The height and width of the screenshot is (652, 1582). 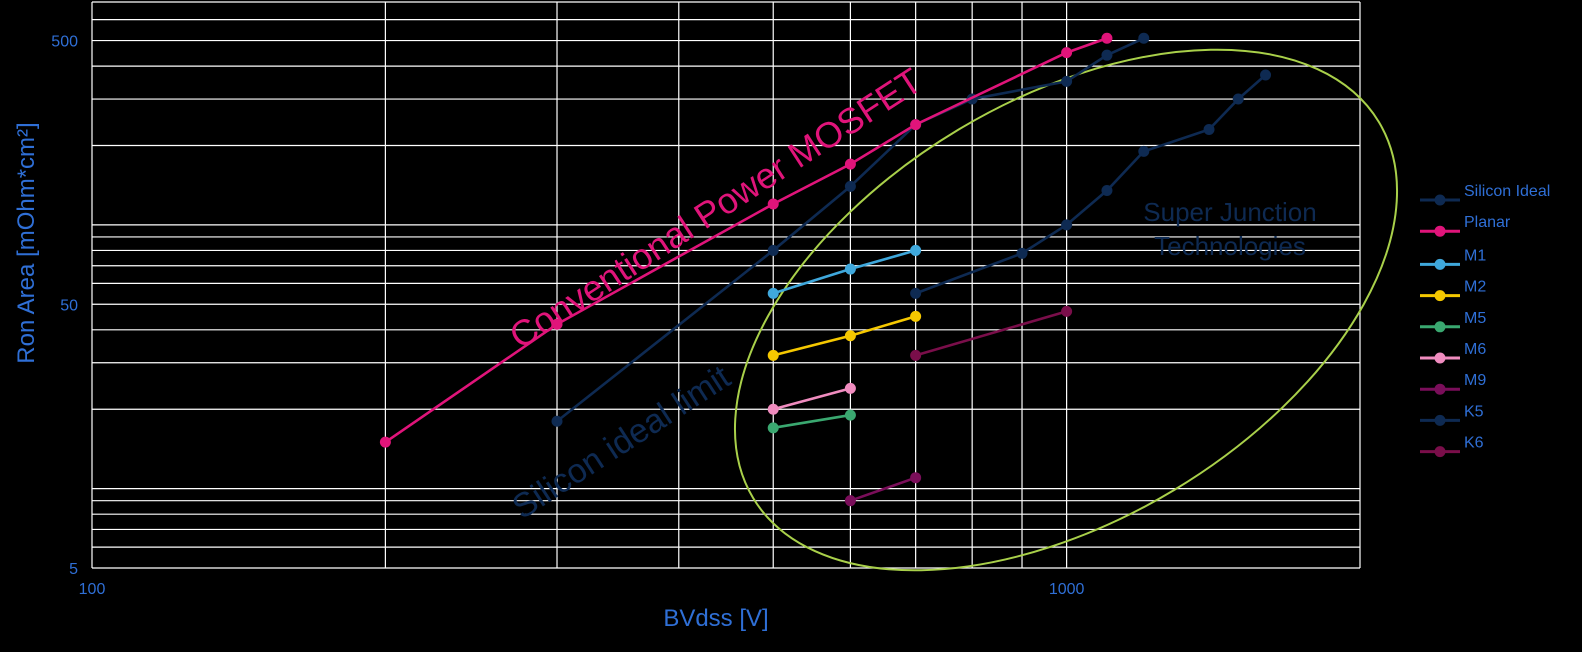 I want to click on series-k5, so click(x=1091, y=184).